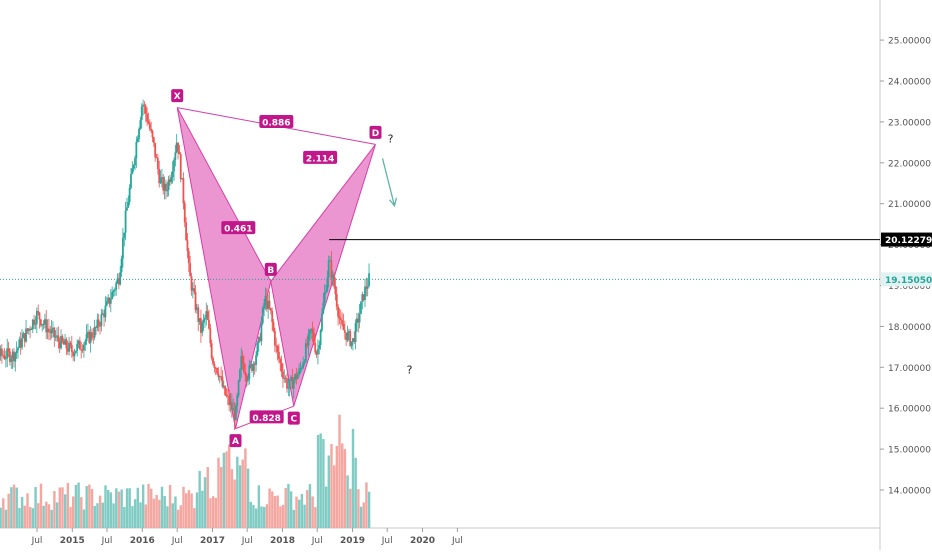 The width and height of the screenshot is (932, 554). Describe the element at coordinates (908, 241) in the screenshot. I see `price-badge-label: 20.12279` at that location.